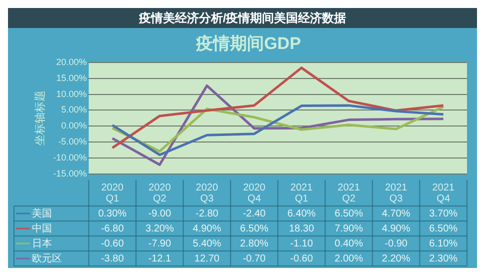  I want to click on x-tick-label: 2020 Q1, so click(112, 193).